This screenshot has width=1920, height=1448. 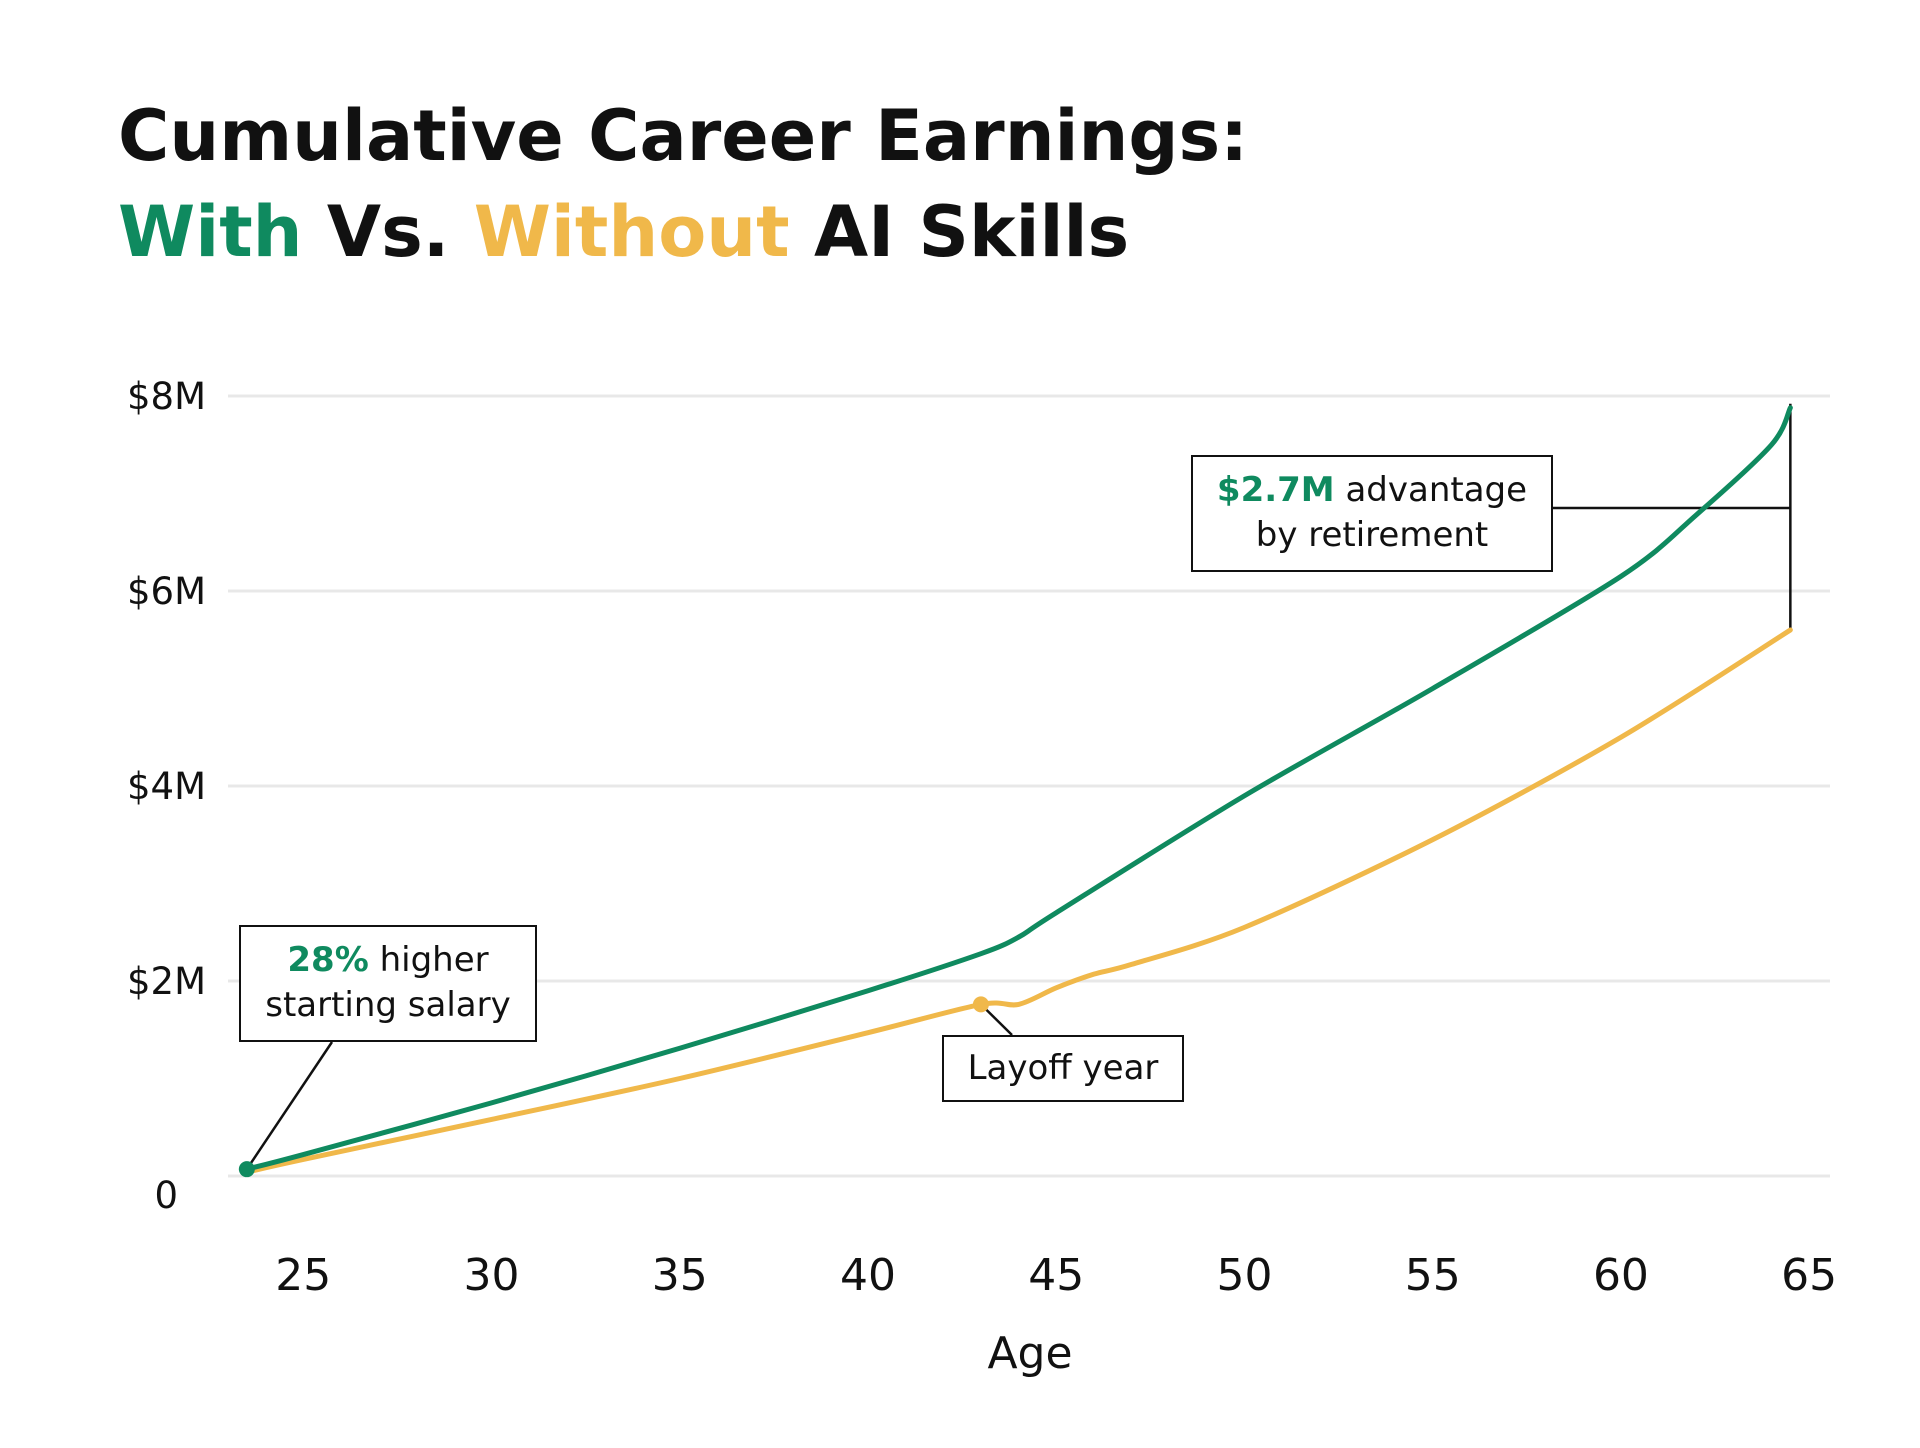 I want to click on y-axis-ticks: 0 $2M $4M $6M $8M, so click(x=166, y=796).